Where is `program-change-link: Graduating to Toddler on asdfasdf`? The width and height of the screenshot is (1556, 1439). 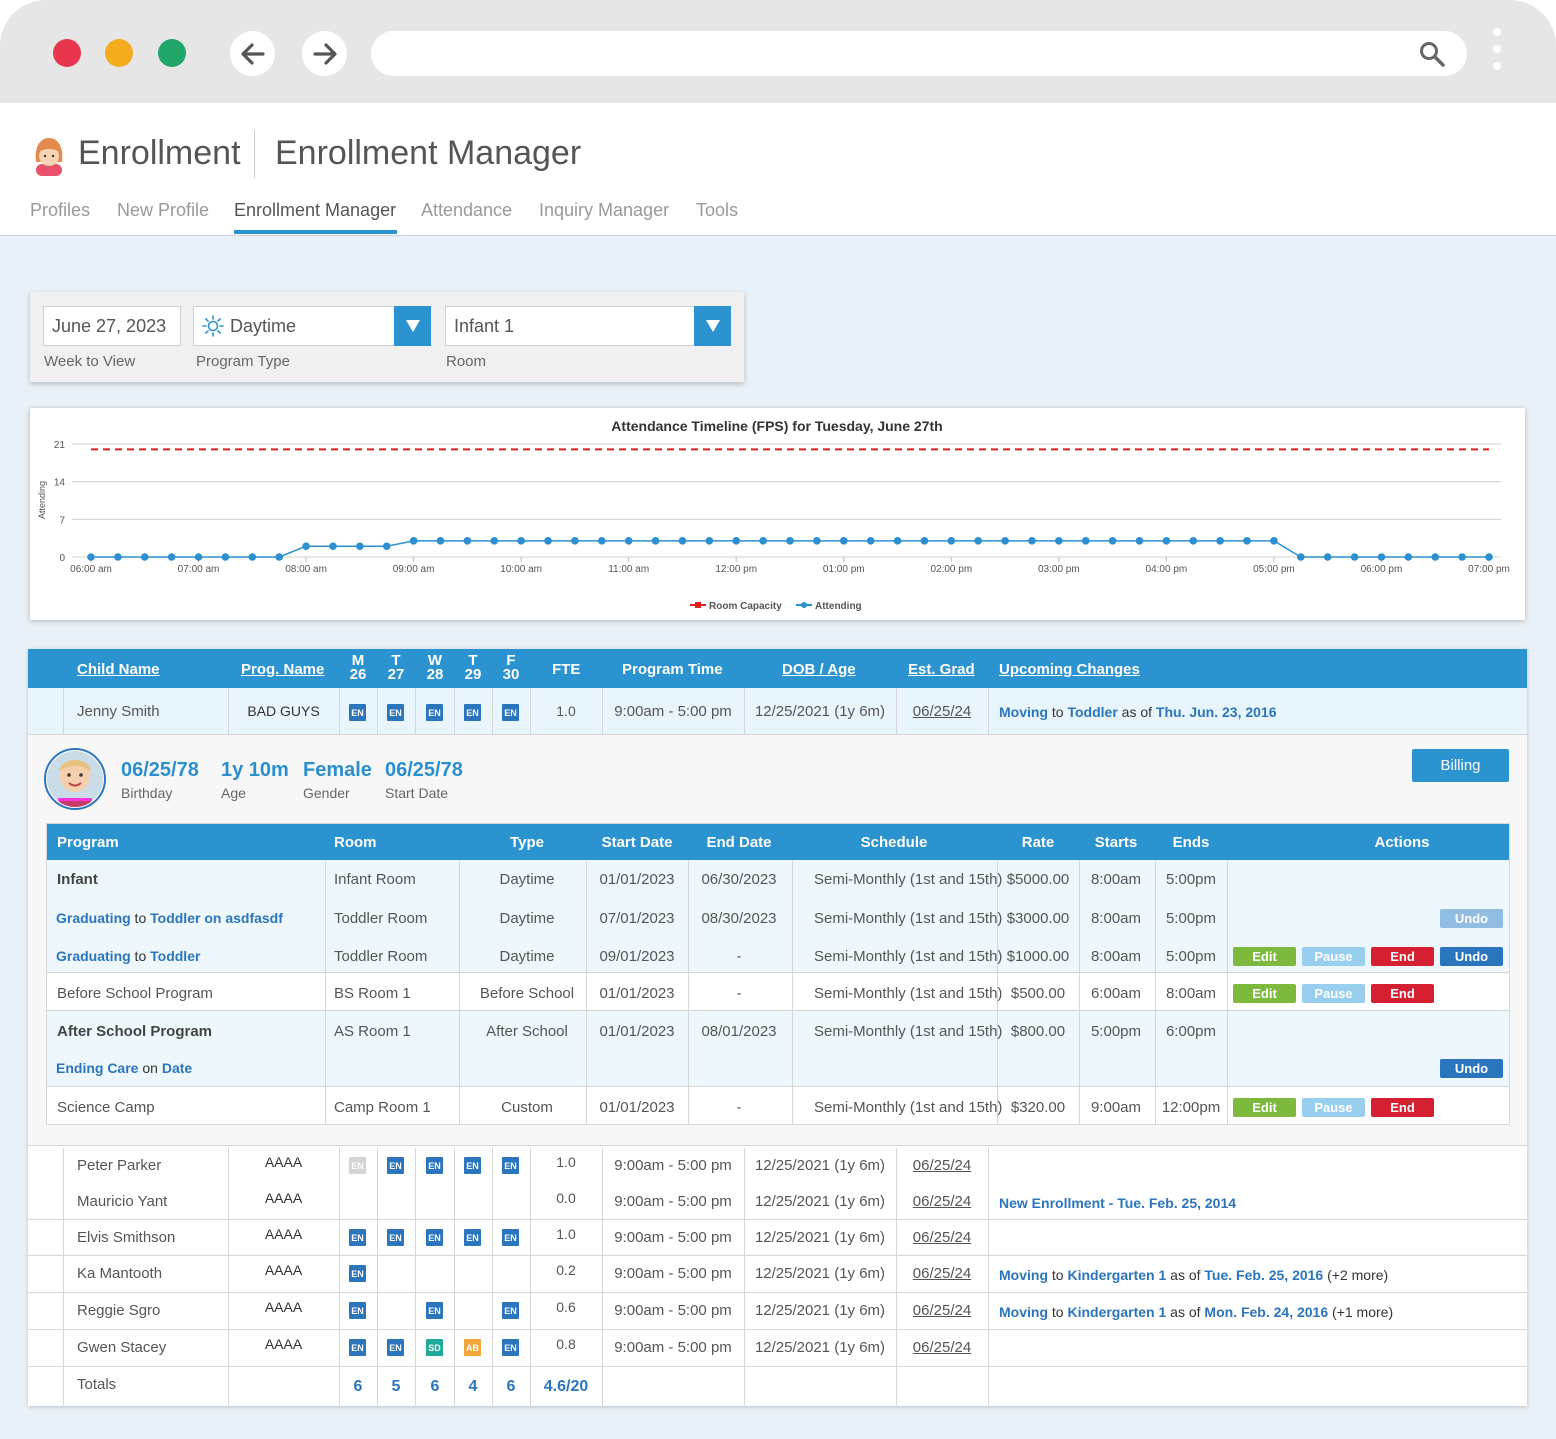
program-change-link: Graduating to Toddler on asdfasdf is located at coordinates (169, 918).